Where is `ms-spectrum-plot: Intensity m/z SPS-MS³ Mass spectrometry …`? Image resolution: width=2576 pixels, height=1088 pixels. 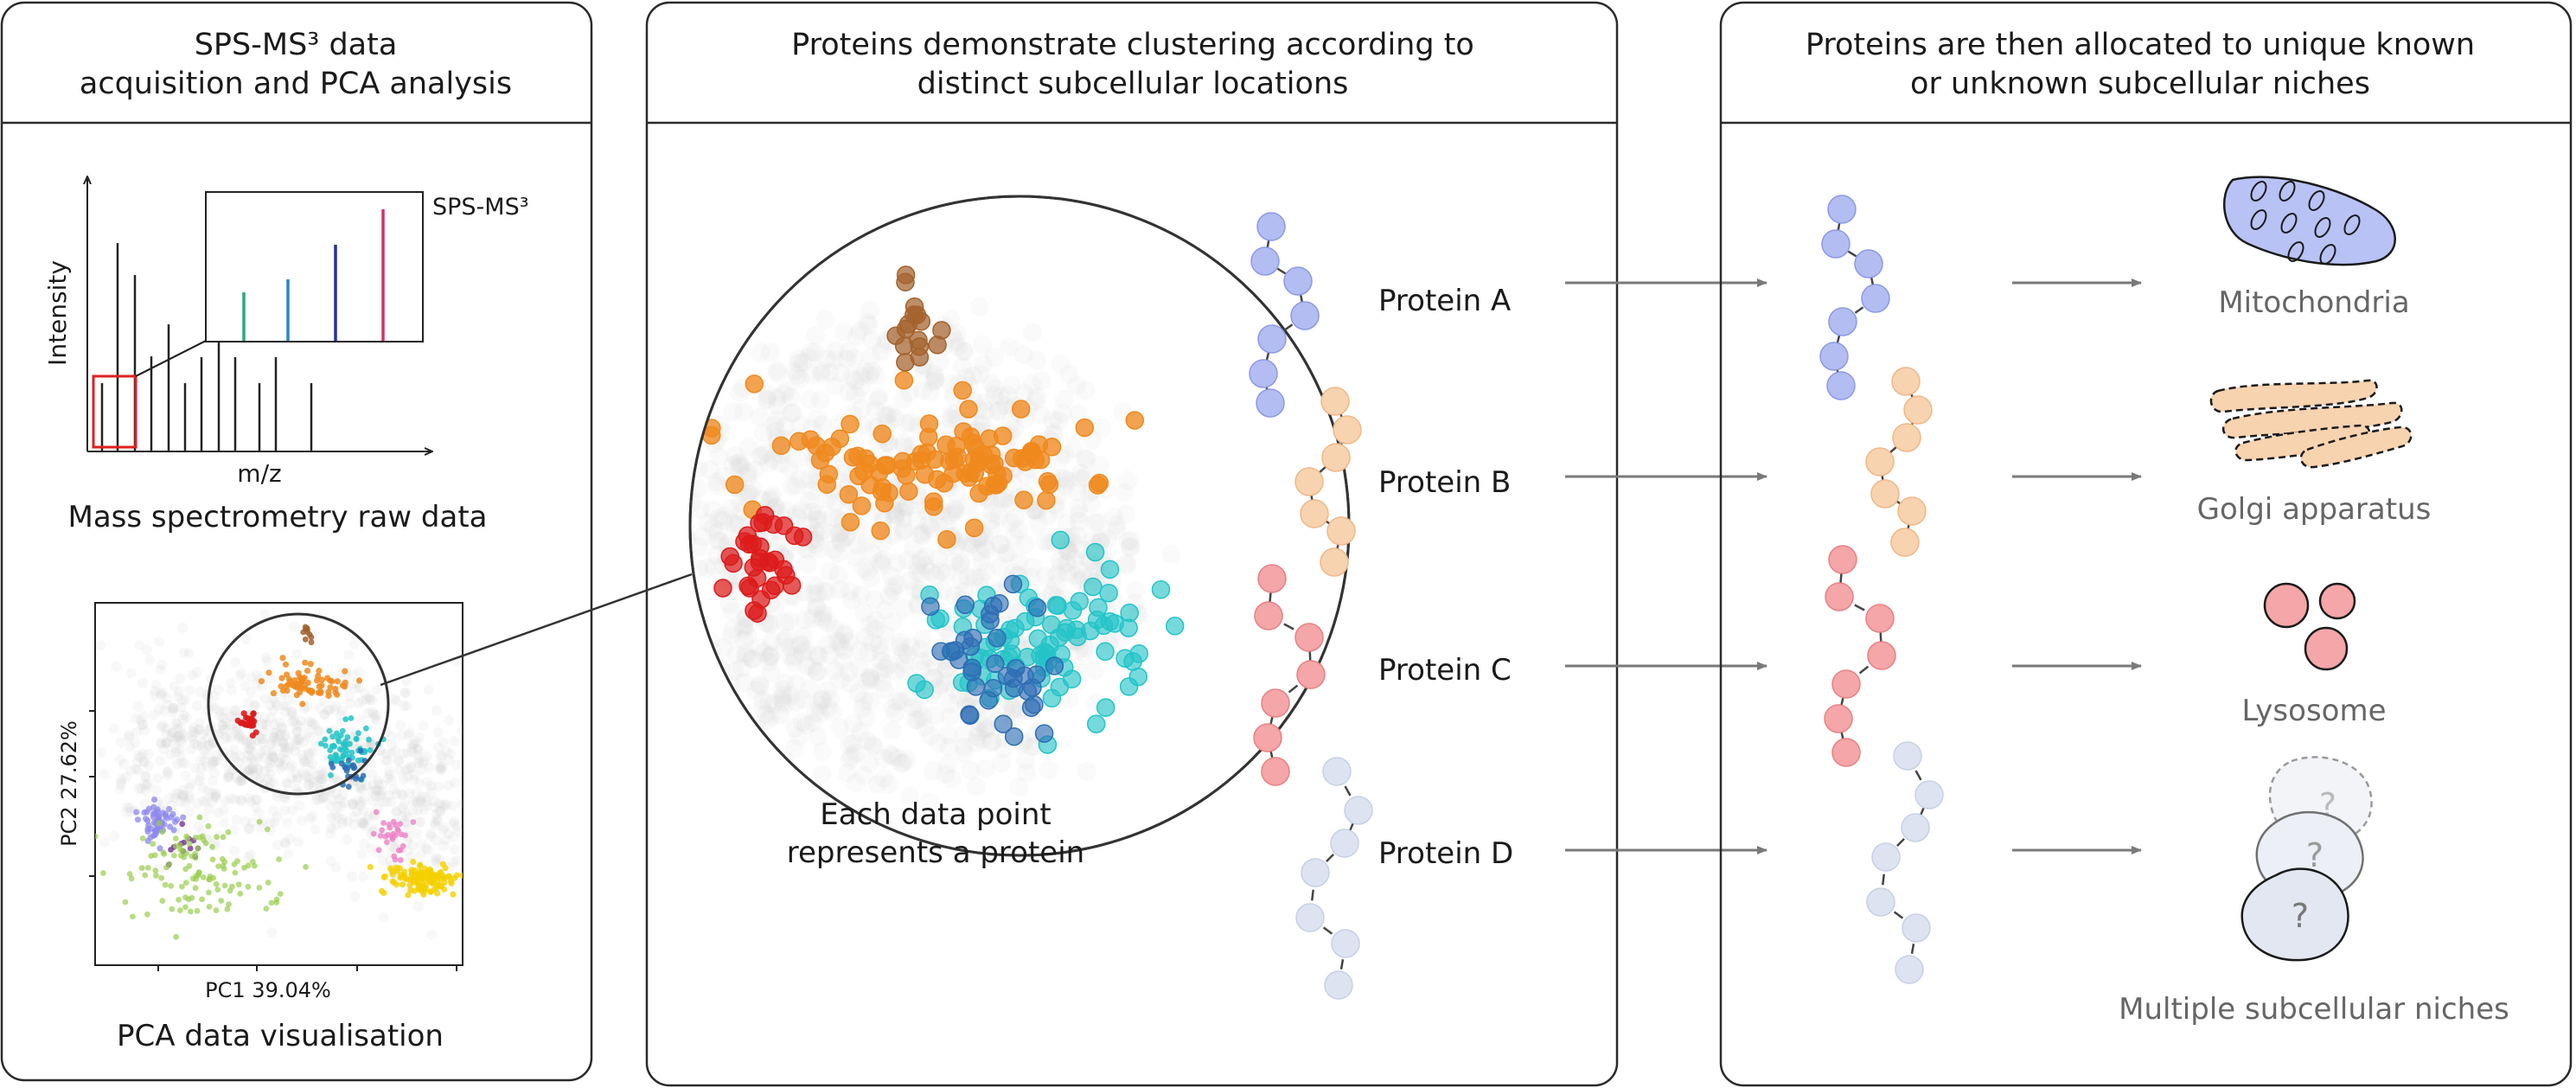
ms-spectrum-plot: Intensity m/z SPS-MS³ Mass spectrometry … is located at coordinates (286, 355).